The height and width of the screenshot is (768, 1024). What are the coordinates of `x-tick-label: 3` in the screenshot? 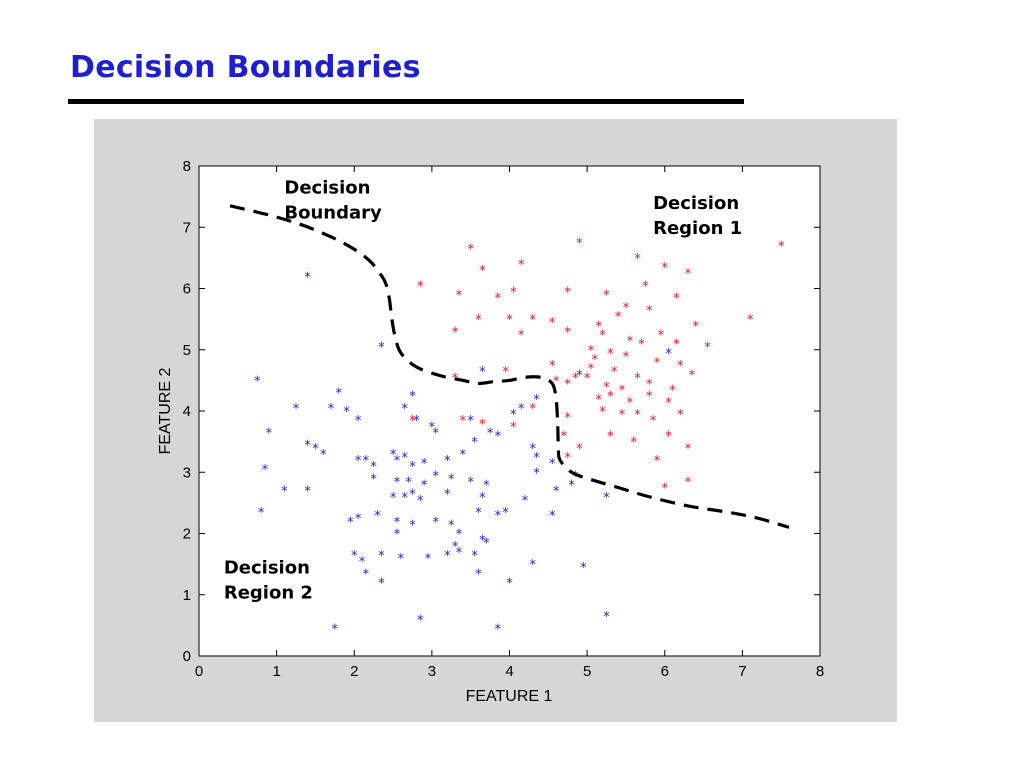 It's located at (432, 671).